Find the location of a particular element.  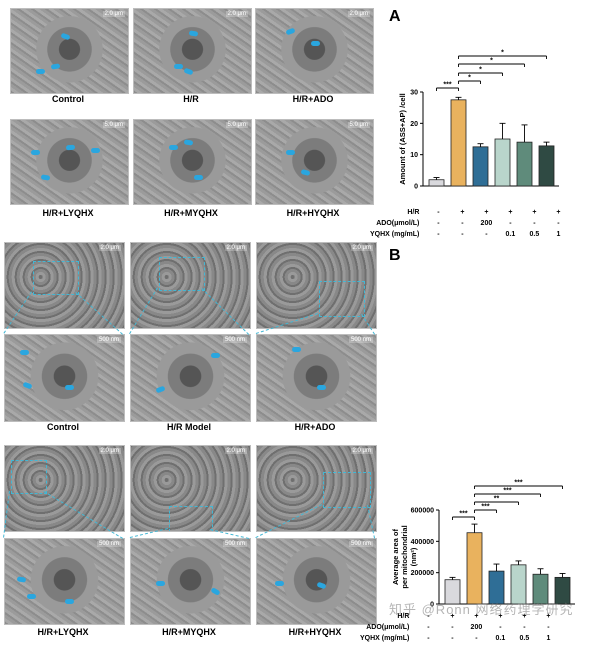

panel-b-letter: B is located at coordinates (395, 255).